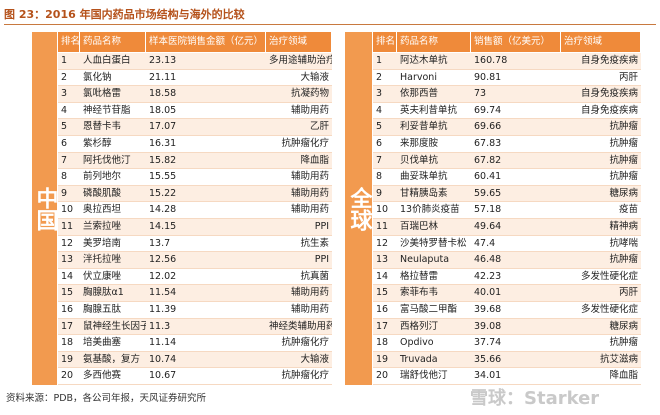 This screenshot has height=415, width=660. Describe the element at coordinates (103, 293) in the screenshot. I see `table-cell: 胸腺肽α1` at that location.